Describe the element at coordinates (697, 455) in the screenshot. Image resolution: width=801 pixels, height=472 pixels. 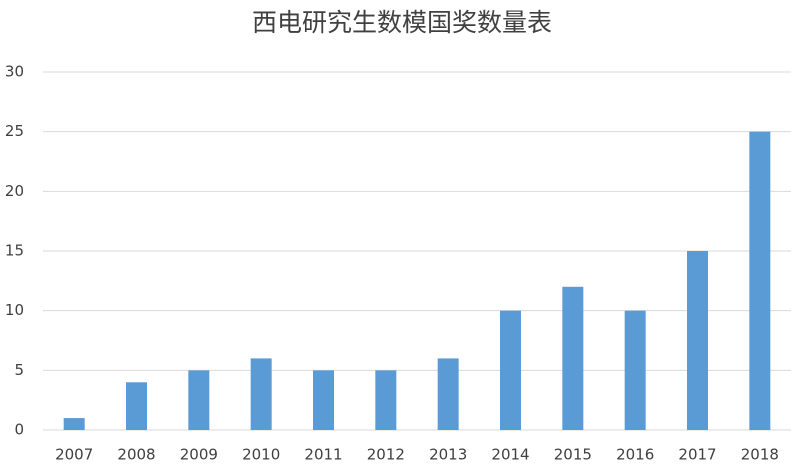
I see `x-tick-label: 2017` at that location.